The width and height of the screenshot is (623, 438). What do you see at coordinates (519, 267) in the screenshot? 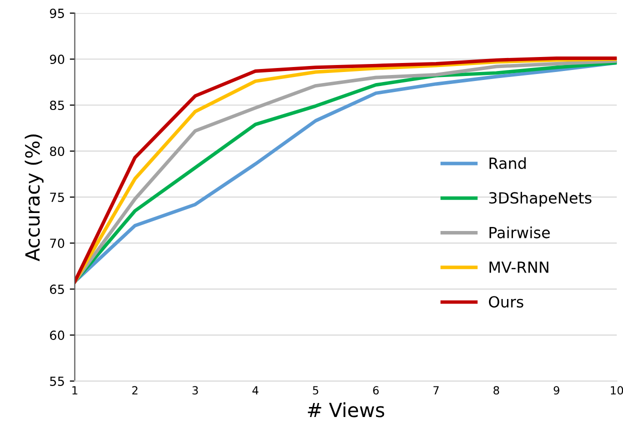
I see `legend-label: MV-RNN` at bounding box center [519, 267].